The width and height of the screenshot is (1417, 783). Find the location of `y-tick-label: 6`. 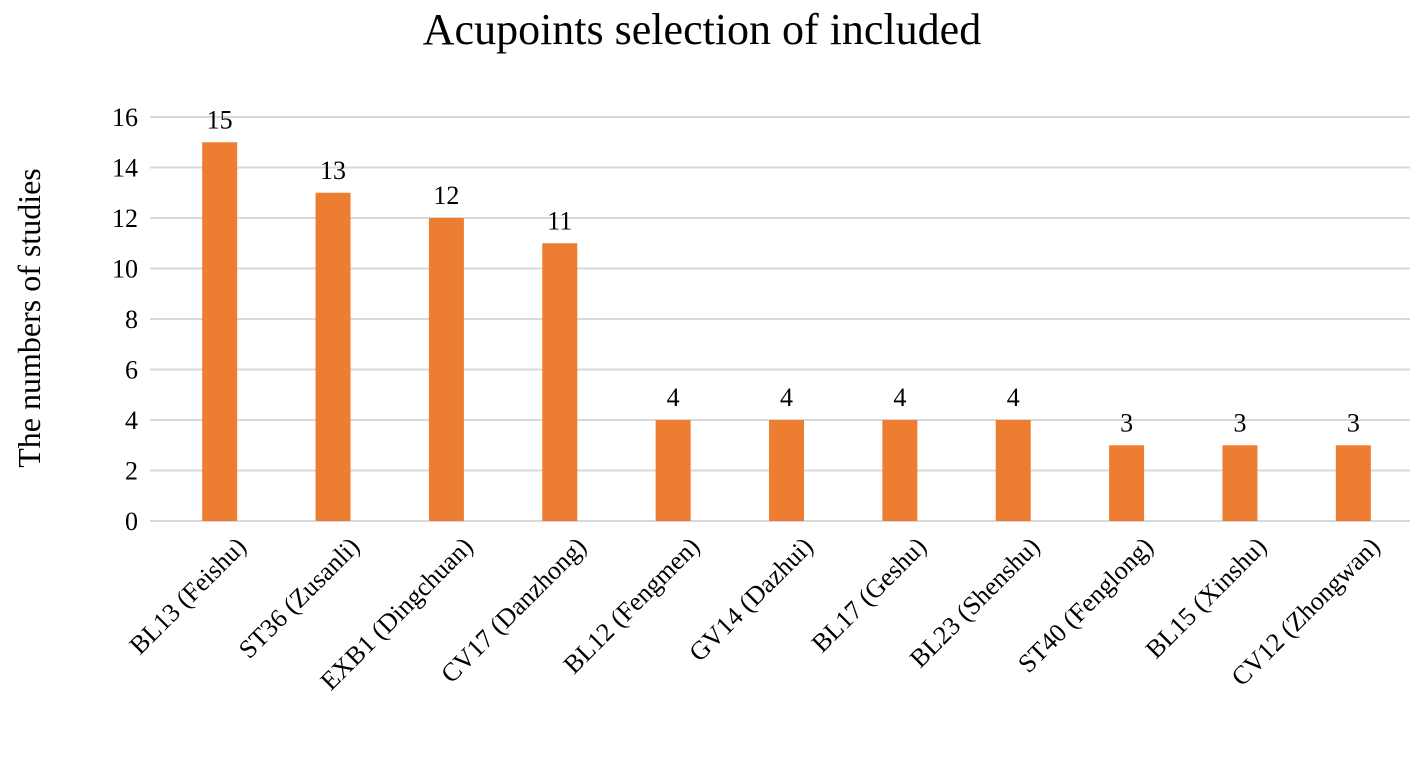

y-tick-label: 6 is located at coordinates (131, 370).